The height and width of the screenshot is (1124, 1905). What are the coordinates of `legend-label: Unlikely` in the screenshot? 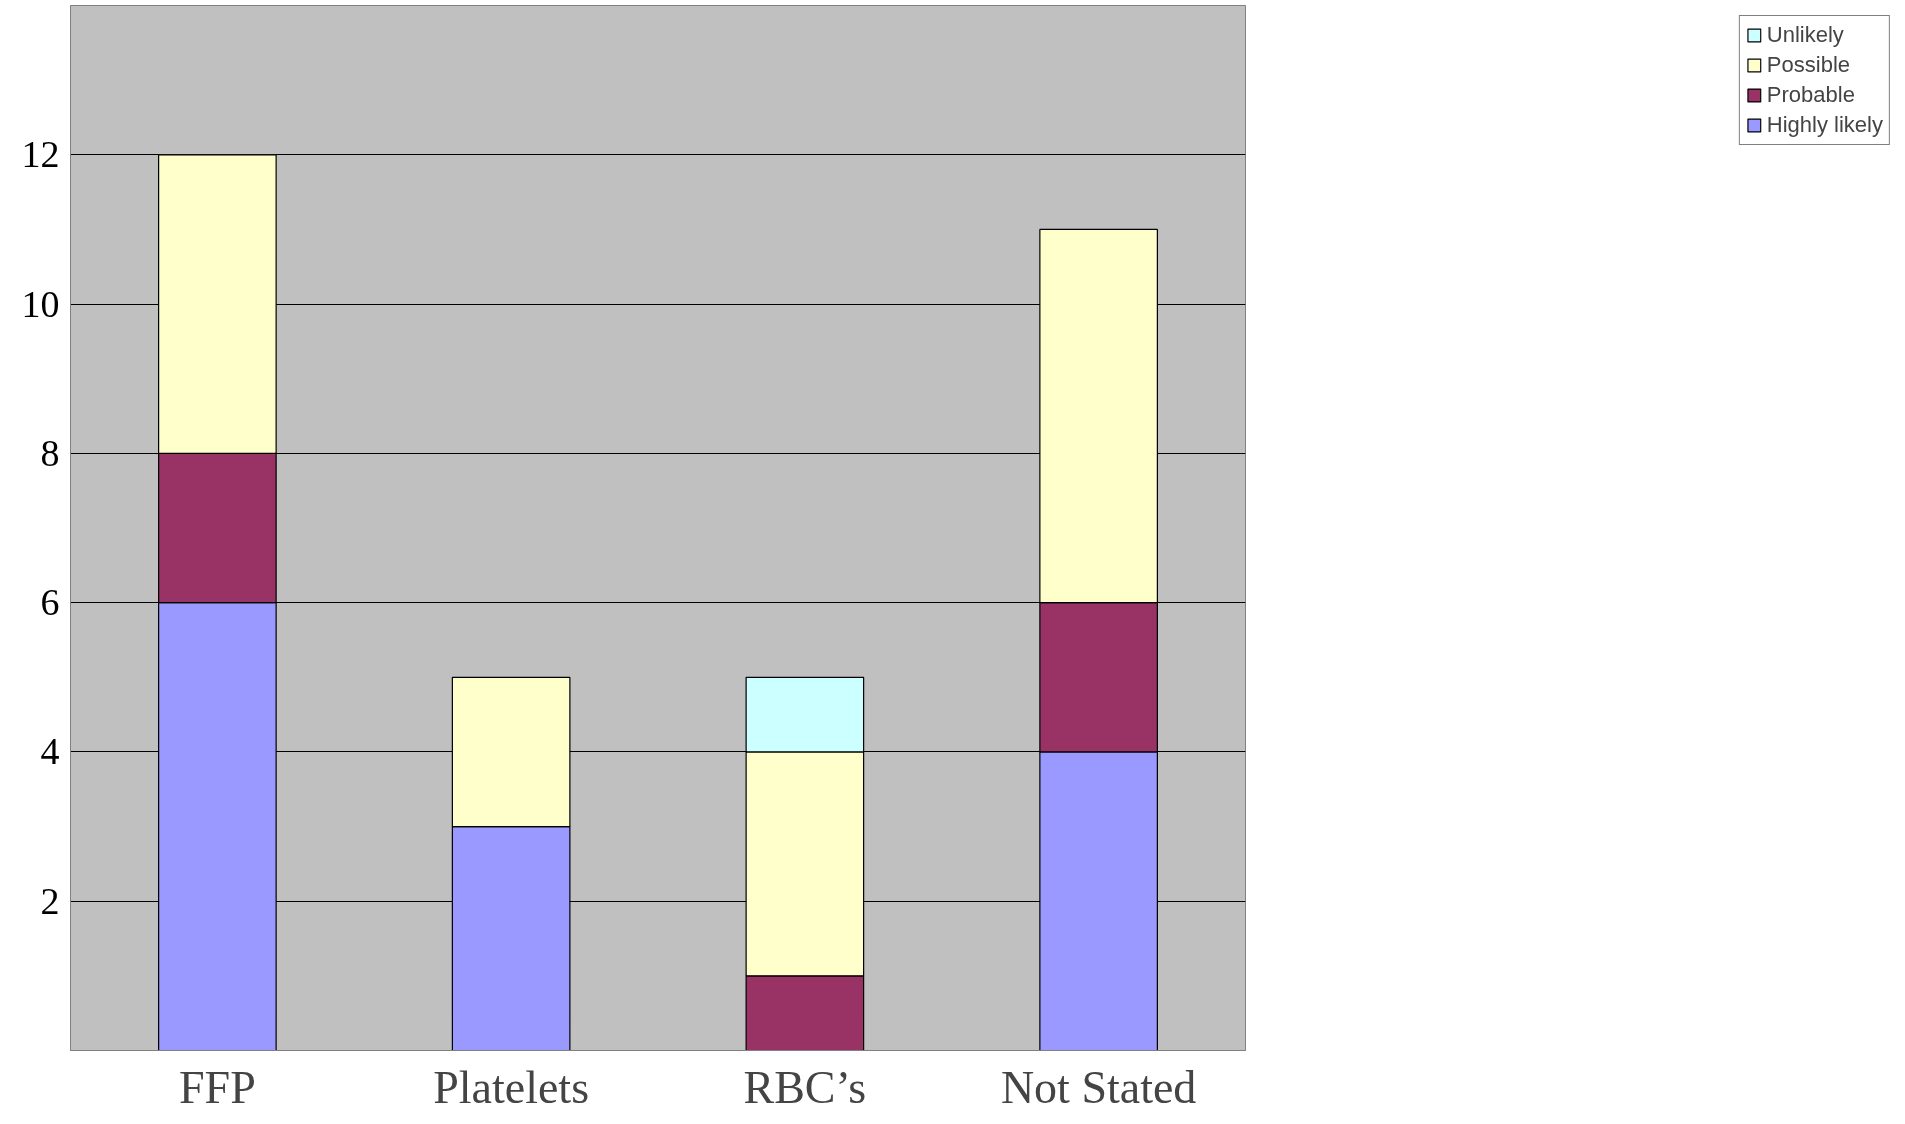 It's located at (1805, 35).